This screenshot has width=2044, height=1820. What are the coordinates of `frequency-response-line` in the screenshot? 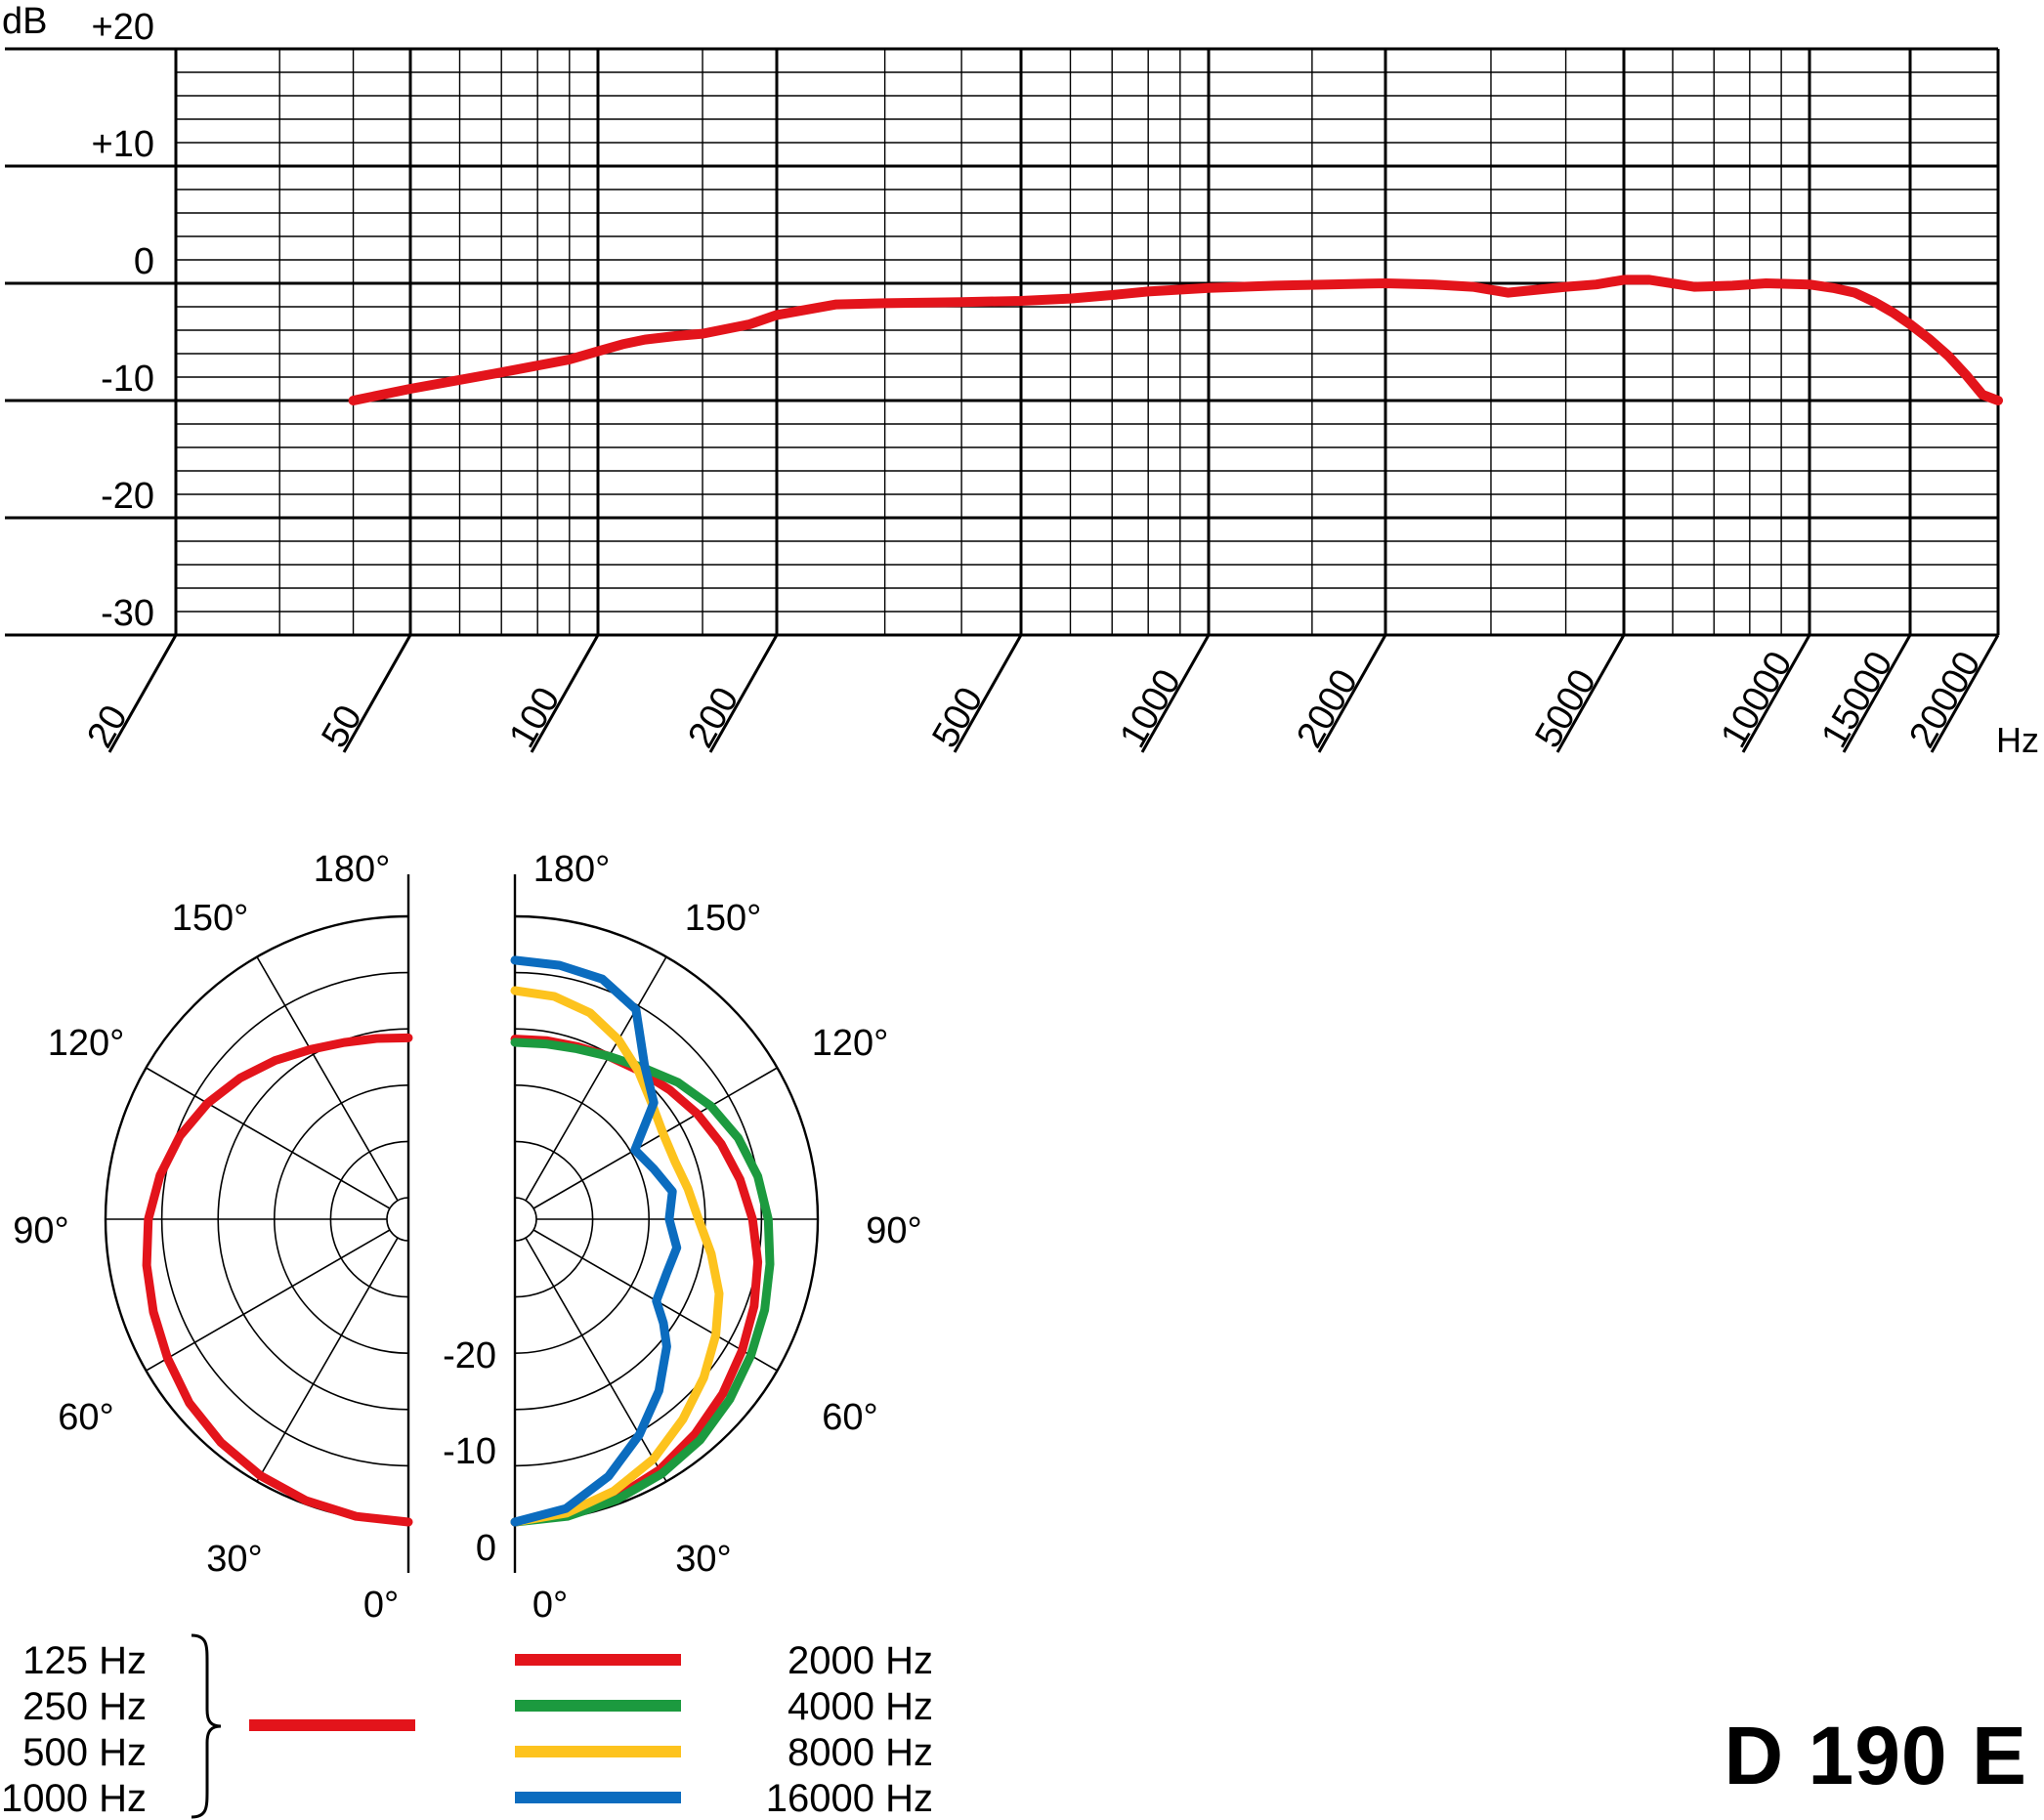 It's located at (1175, 340).